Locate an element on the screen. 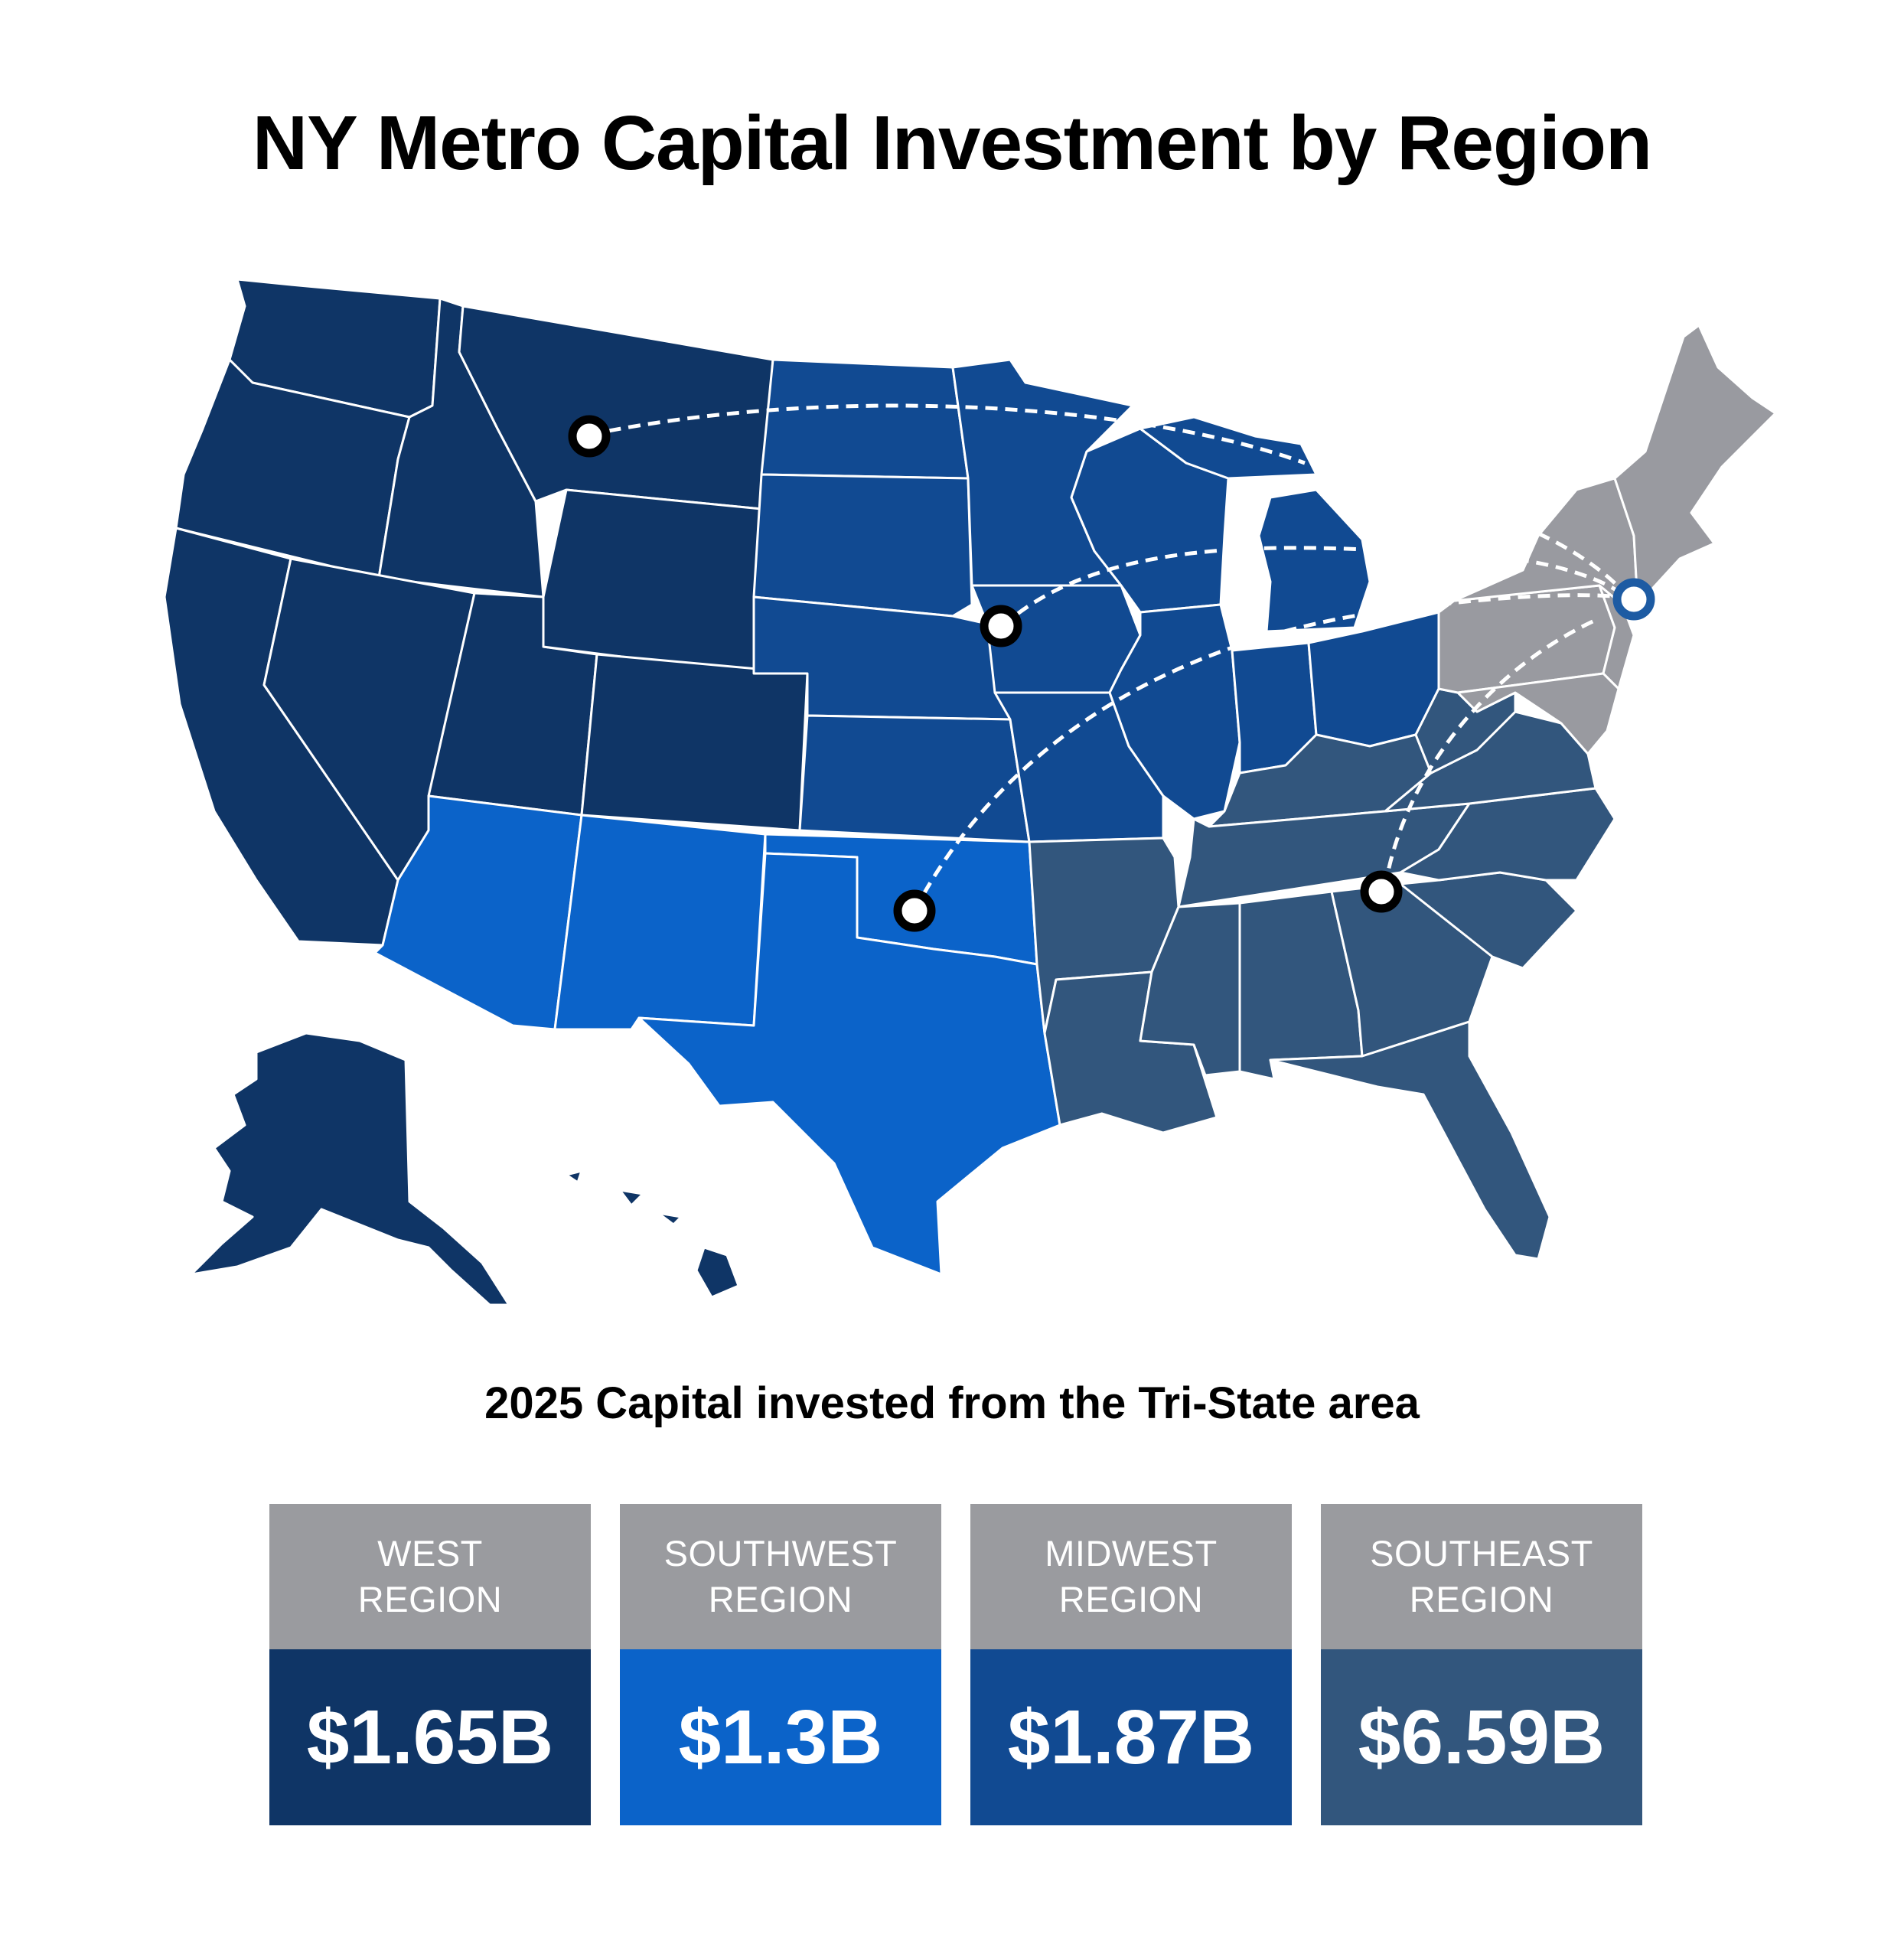 This screenshot has width=1904, height=1934. card-midwest-region: Midwest Region $1.87B is located at coordinates (1131, 1664).